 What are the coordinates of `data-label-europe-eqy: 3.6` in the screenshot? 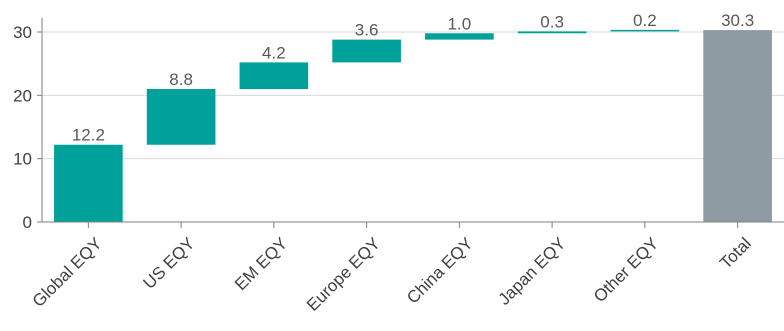 It's located at (367, 30).